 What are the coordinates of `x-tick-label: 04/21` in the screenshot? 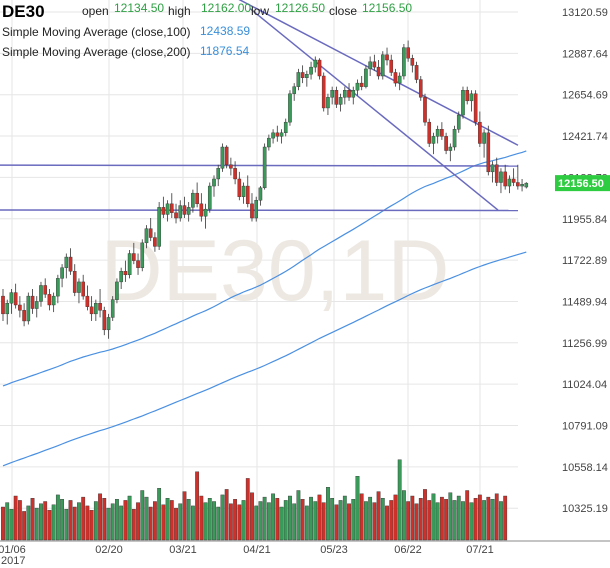 It's located at (257, 550).